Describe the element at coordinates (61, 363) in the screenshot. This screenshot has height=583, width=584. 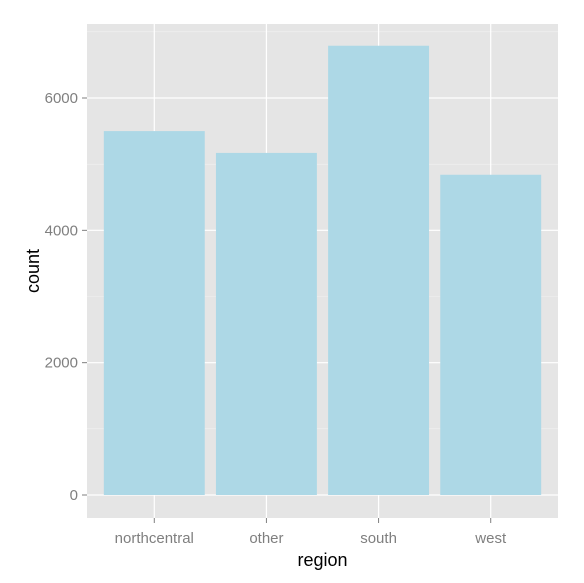
I see `y-tick-label: 2000` at that location.